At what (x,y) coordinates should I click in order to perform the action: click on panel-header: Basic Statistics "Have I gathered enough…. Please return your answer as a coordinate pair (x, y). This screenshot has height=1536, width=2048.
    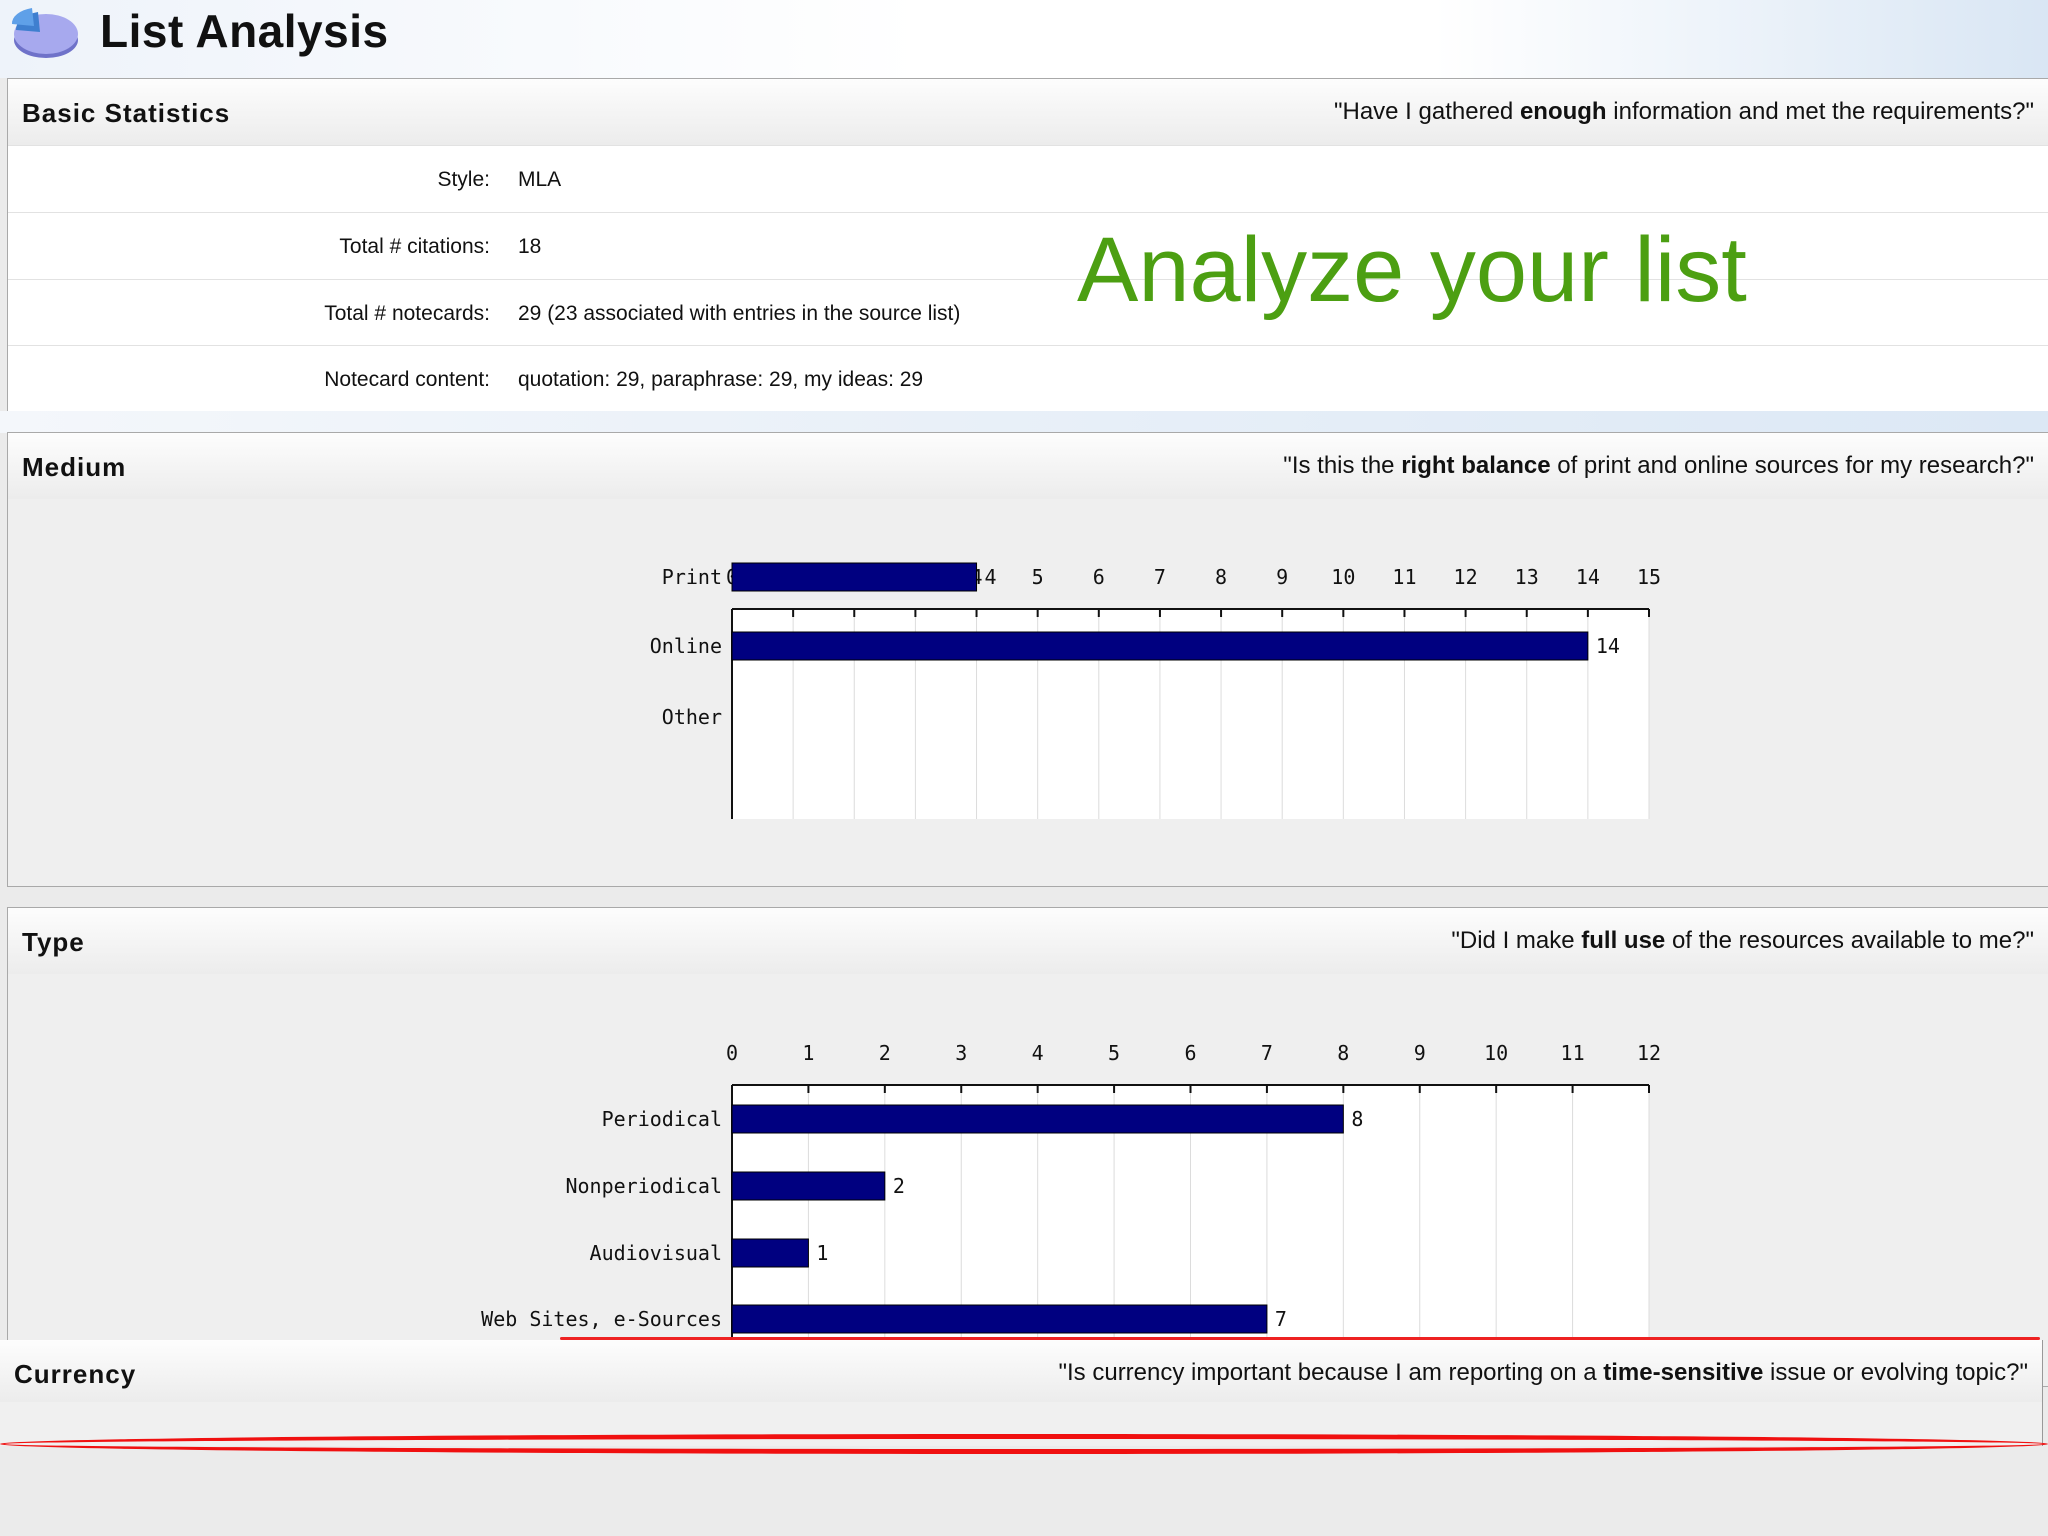
    Looking at the image, I should click on (1028, 112).